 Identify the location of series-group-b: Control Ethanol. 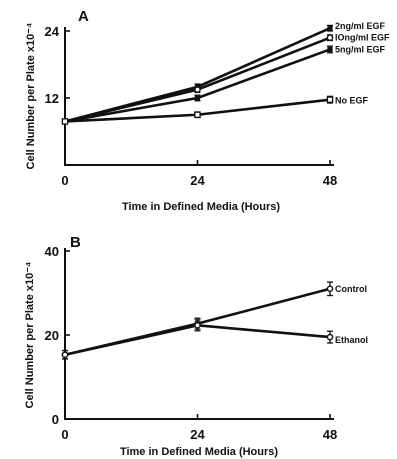
(214, 320).